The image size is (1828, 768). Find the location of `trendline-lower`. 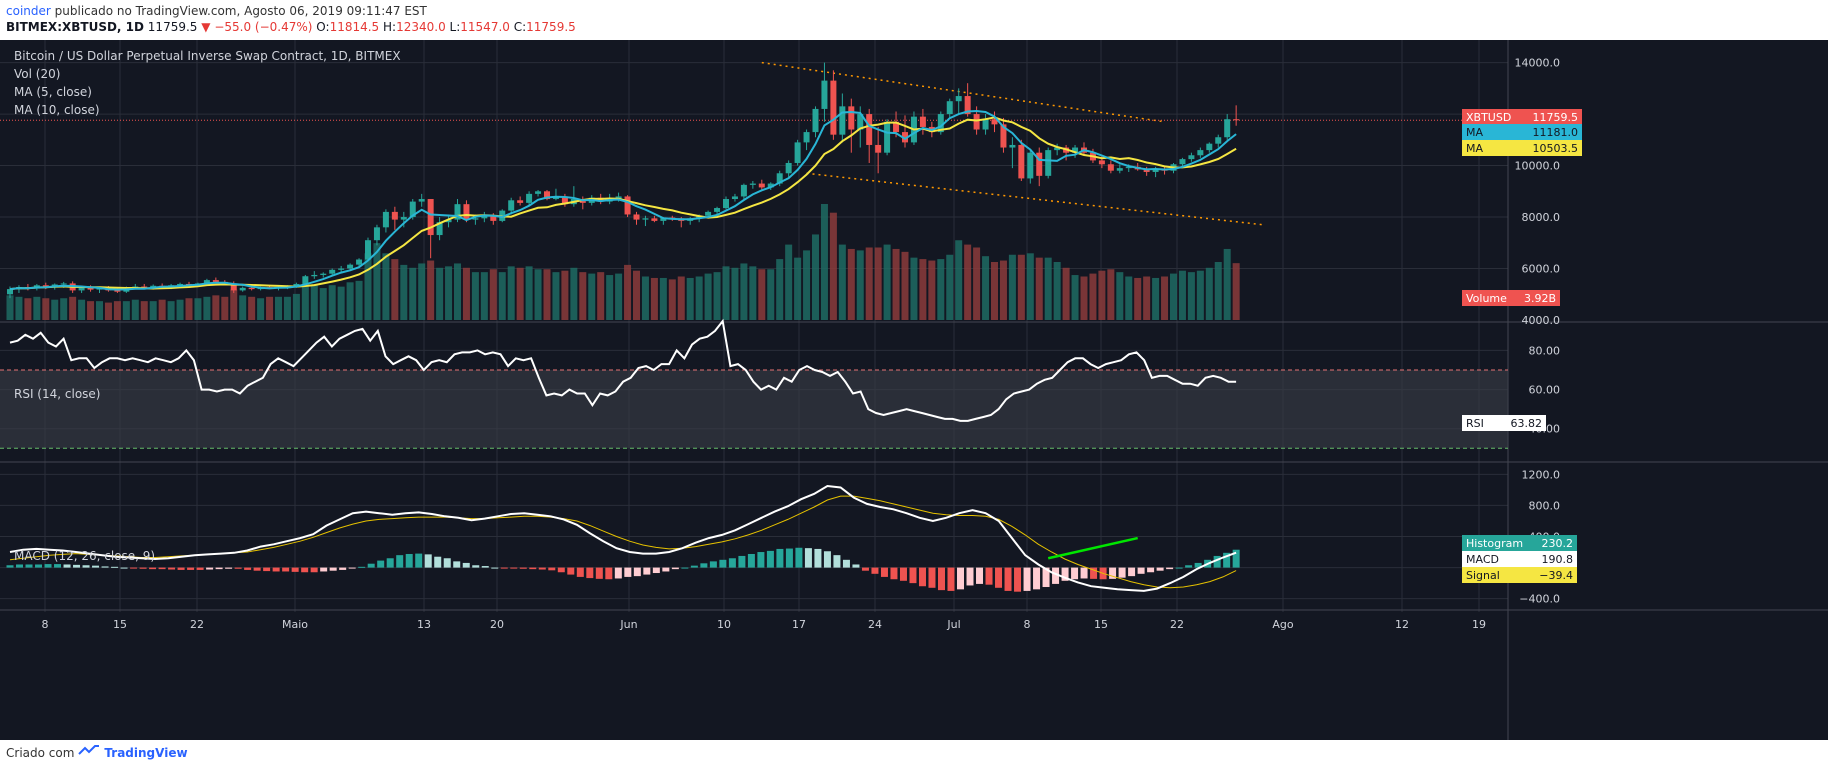

trendline-lower is located at coordinates (1035, 199).